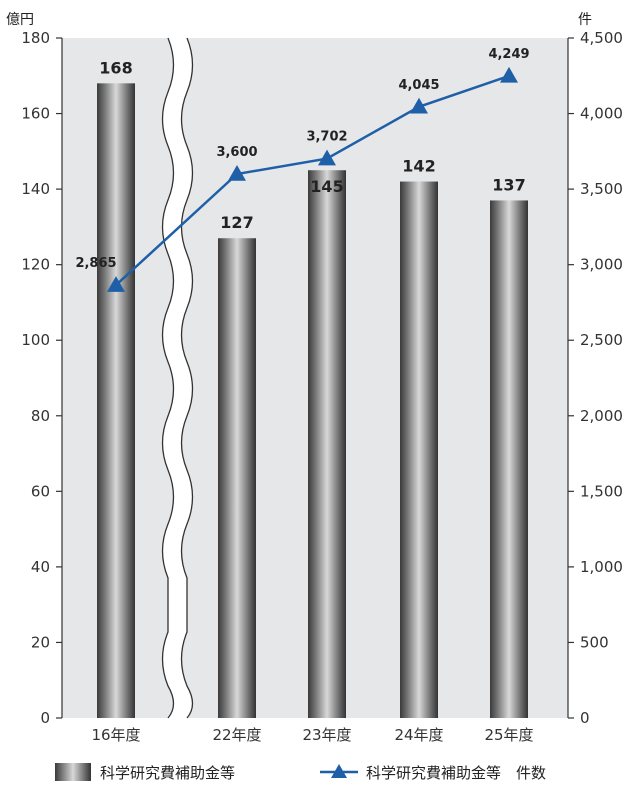 The width and height of the screenshot is (640, 787). I want to click on left-tick-label: 20, so click(40, 642).